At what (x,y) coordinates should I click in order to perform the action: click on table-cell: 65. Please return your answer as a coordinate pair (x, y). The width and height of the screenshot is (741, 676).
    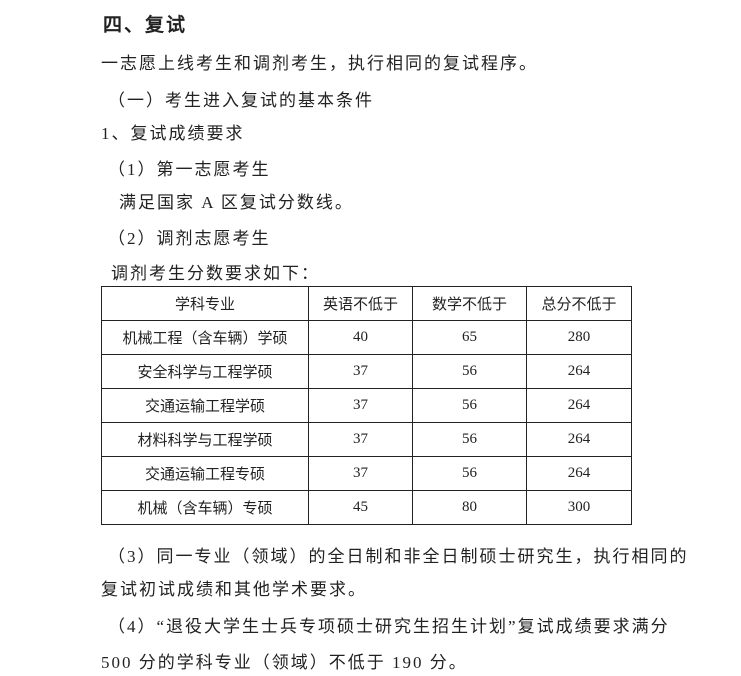
    Looking at the image, I should click on (469, 337).